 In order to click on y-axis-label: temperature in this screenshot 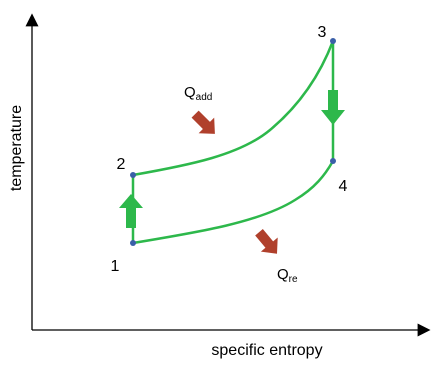, I will do `click(16, 148)`.